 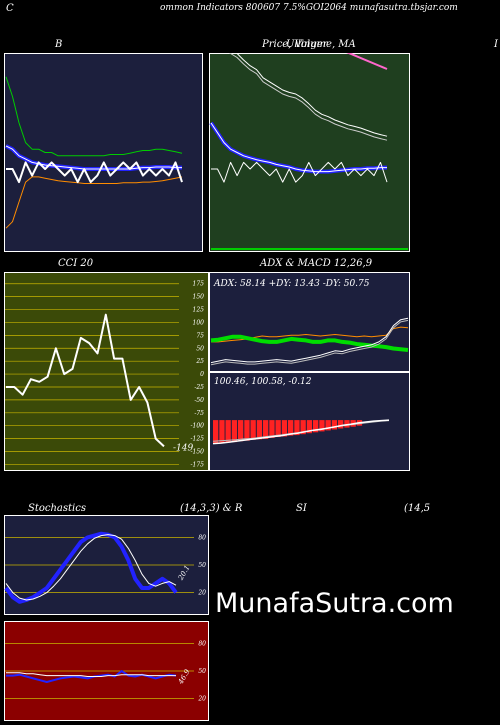 What do you see at coordinates (57, 508) in the screenshot?
I see `stoch-title: Stochastics` at bounding box center [57, 508].